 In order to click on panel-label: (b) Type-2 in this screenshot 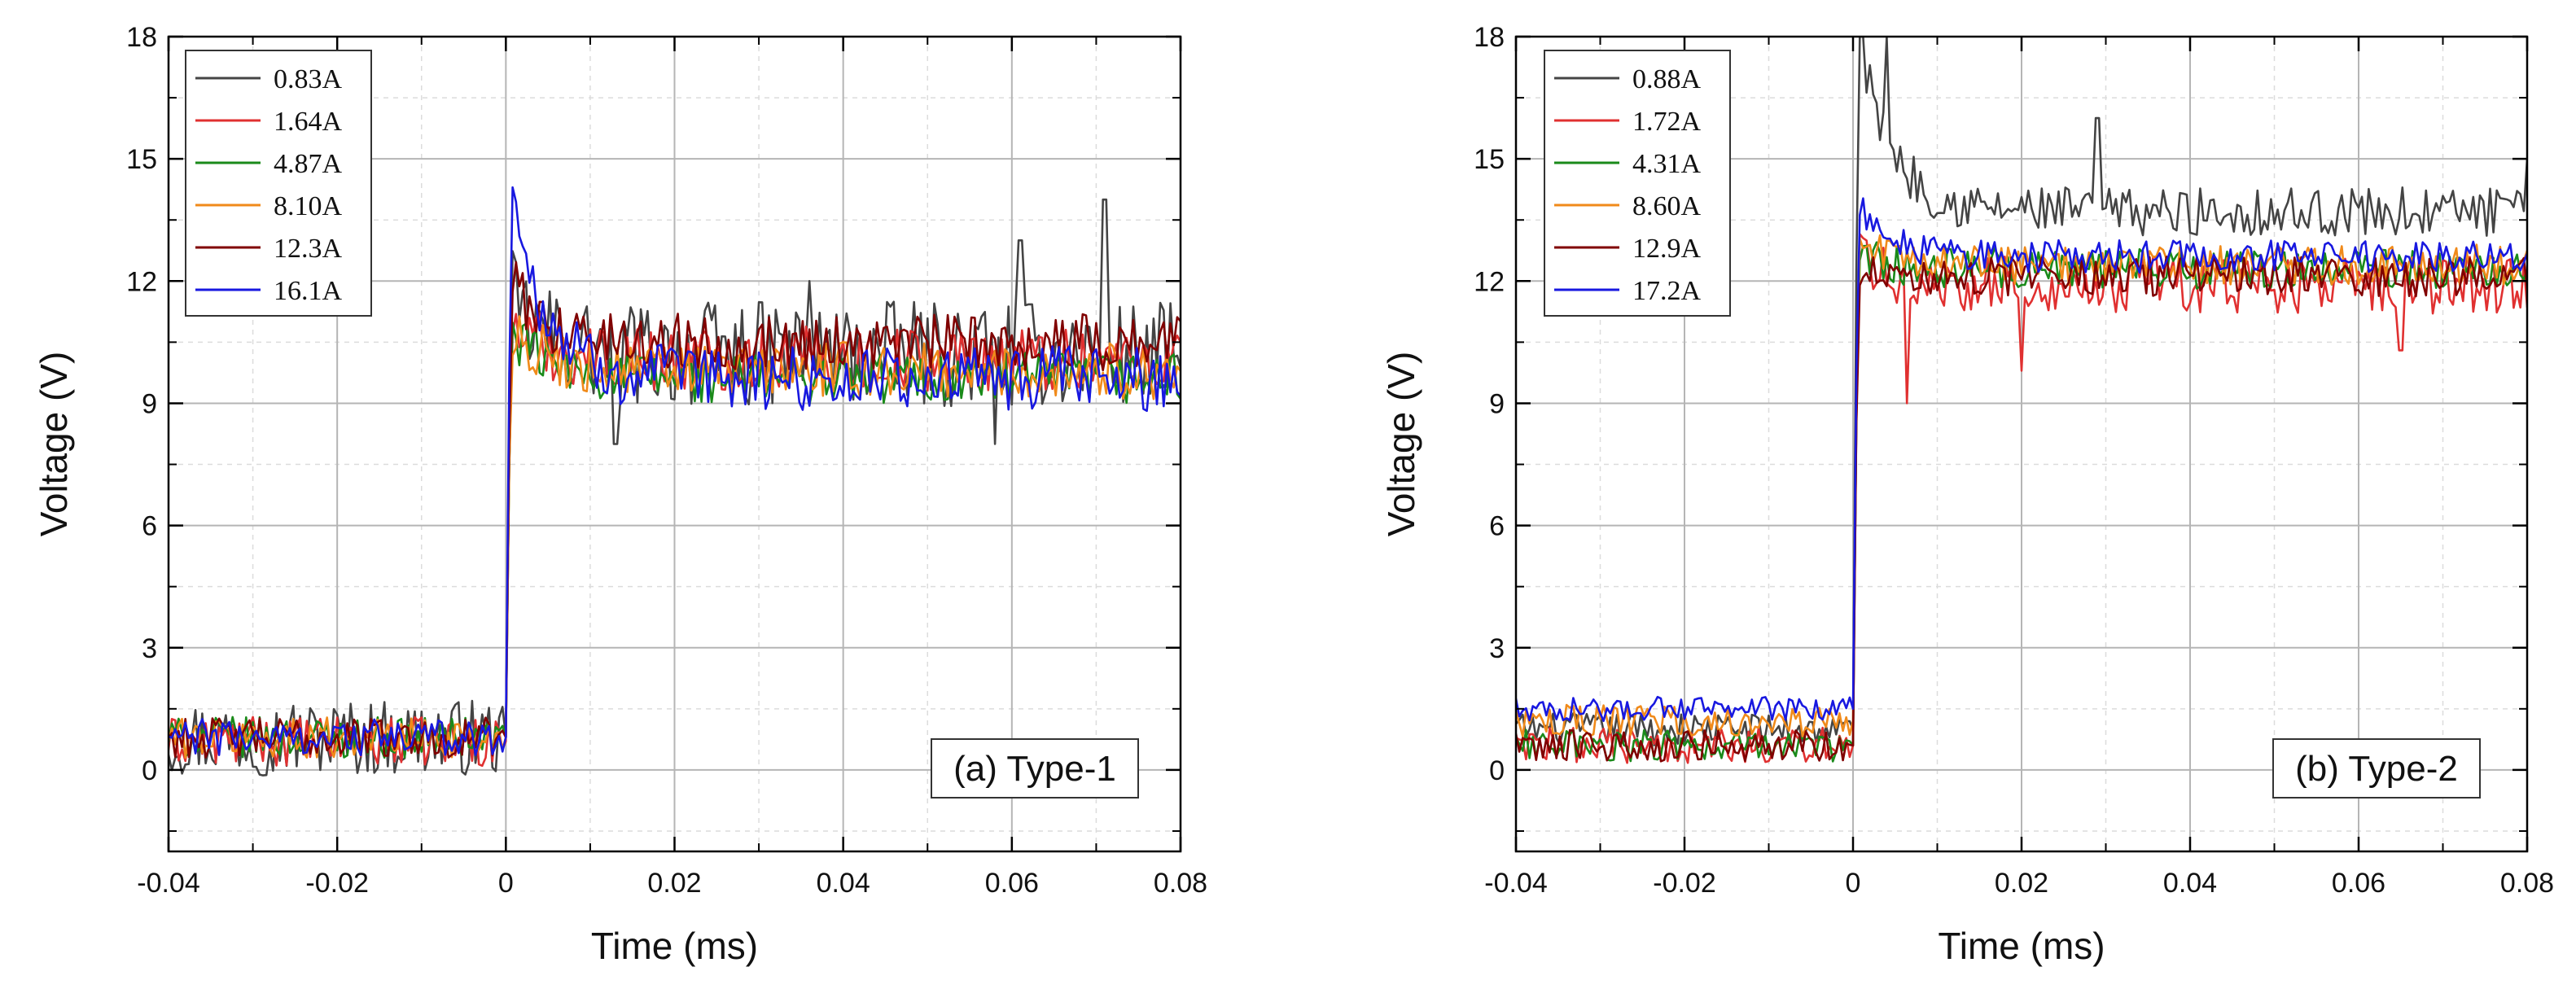, I will do `click(2376, 768)`.